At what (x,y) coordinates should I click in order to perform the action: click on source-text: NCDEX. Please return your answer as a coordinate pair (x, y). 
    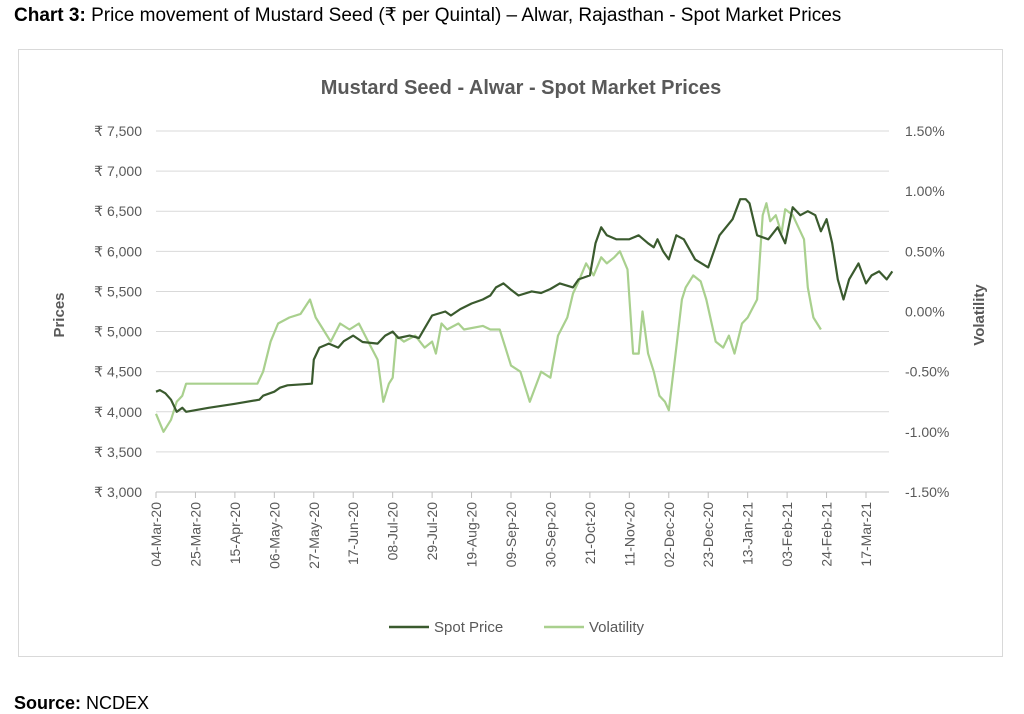
    Looking at the image, I should click on (118, 703).